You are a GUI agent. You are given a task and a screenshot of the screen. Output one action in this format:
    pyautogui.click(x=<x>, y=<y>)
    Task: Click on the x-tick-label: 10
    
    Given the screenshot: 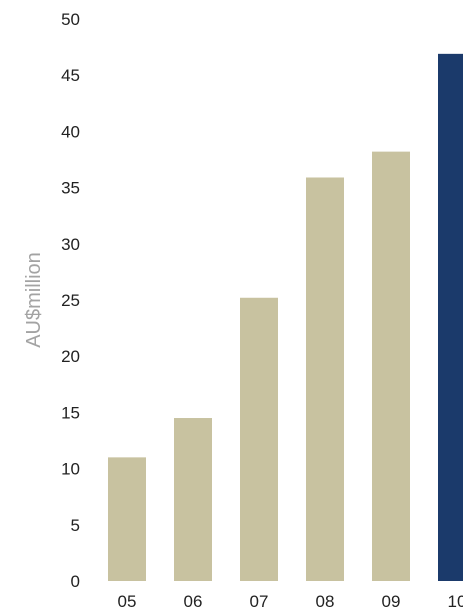 What is the action you would take?
    pyautogui.click(x=455, y=601)
    